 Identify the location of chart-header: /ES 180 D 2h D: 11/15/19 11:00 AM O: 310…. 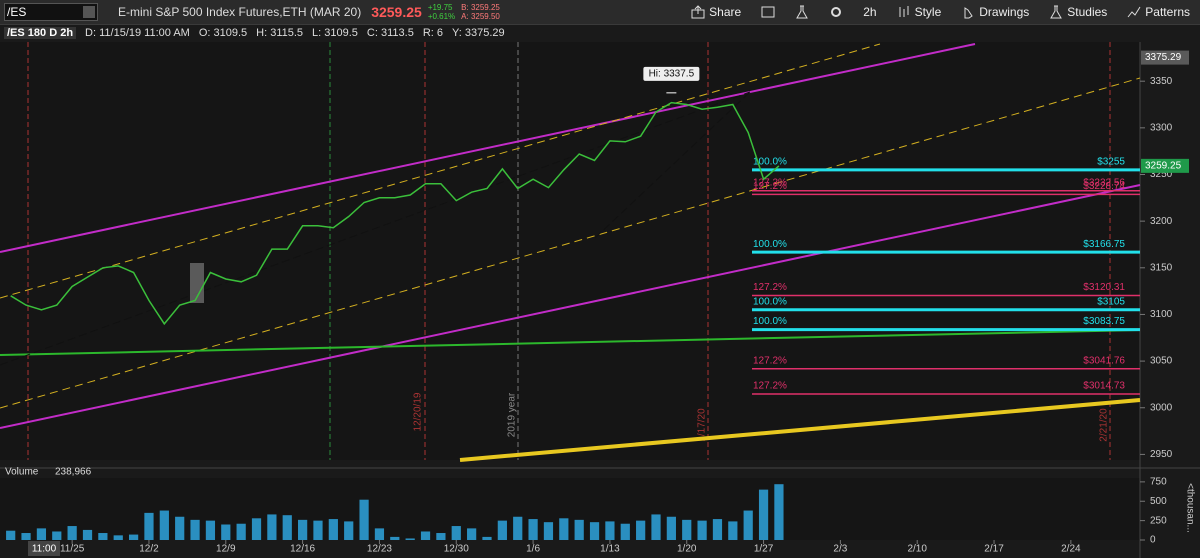
(572, 33).